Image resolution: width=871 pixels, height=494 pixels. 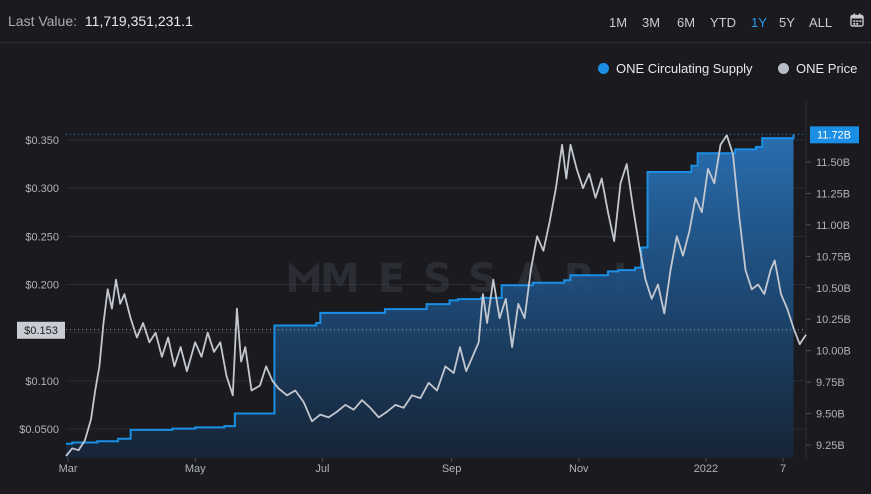 I want to click on x-tick-label: 7, so click(x=783, y=469).